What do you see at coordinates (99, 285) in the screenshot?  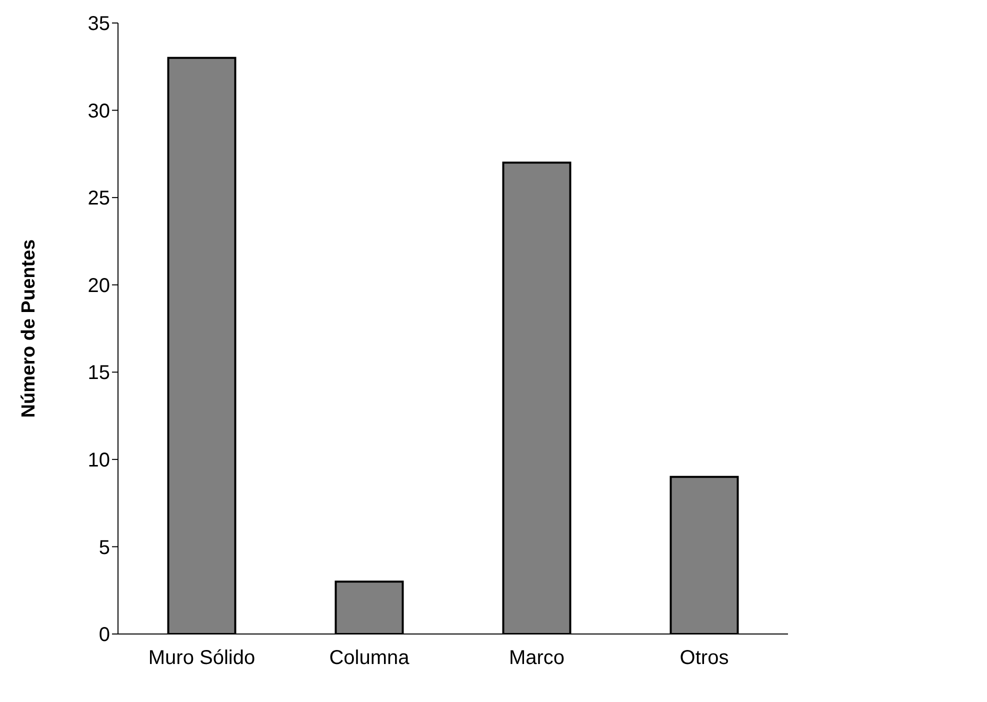 I see `y-tick-label: 20` at bounding box center [99, 285].